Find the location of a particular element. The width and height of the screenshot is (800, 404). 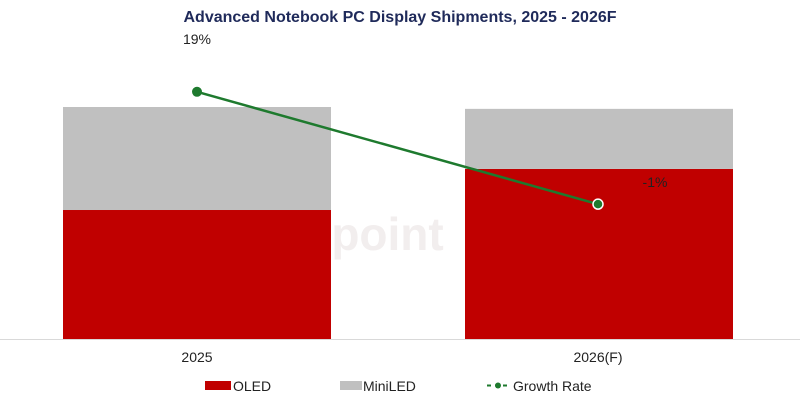

legend-growth-marker is located at coordinates (498, 385).